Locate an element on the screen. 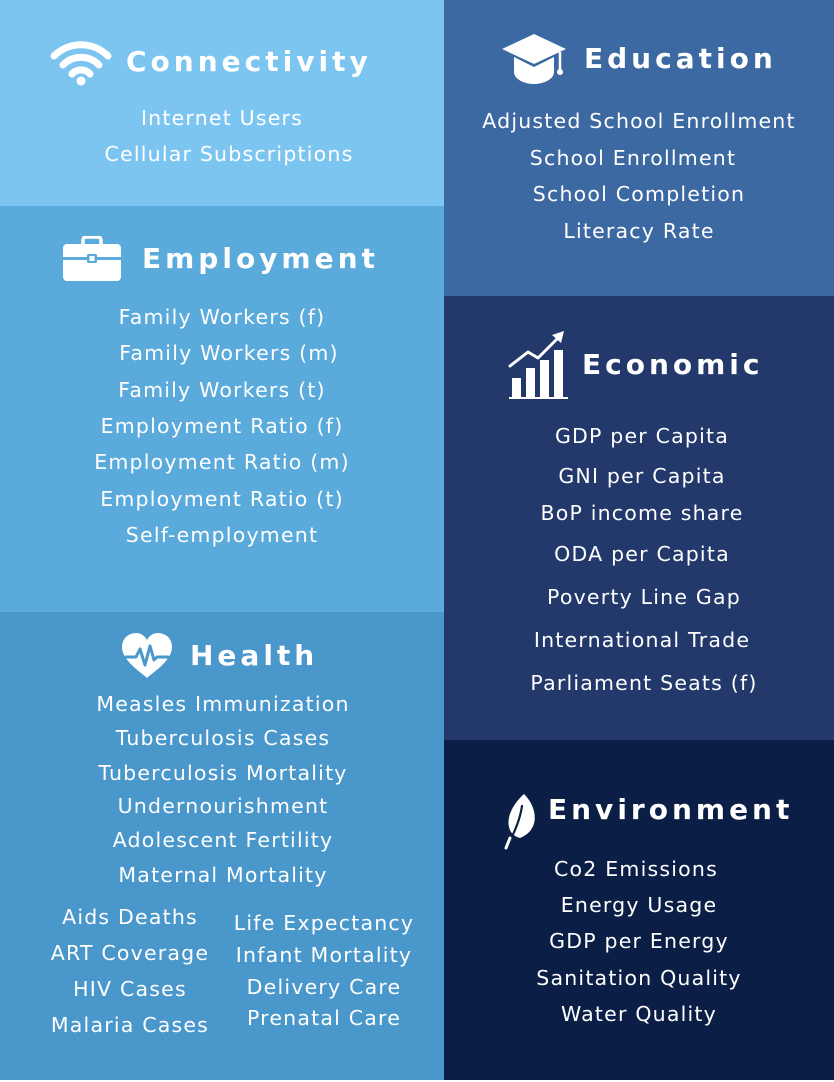 The image size is (834, 1082). list-item: Delivery Care is located at coordinates (324, 987).